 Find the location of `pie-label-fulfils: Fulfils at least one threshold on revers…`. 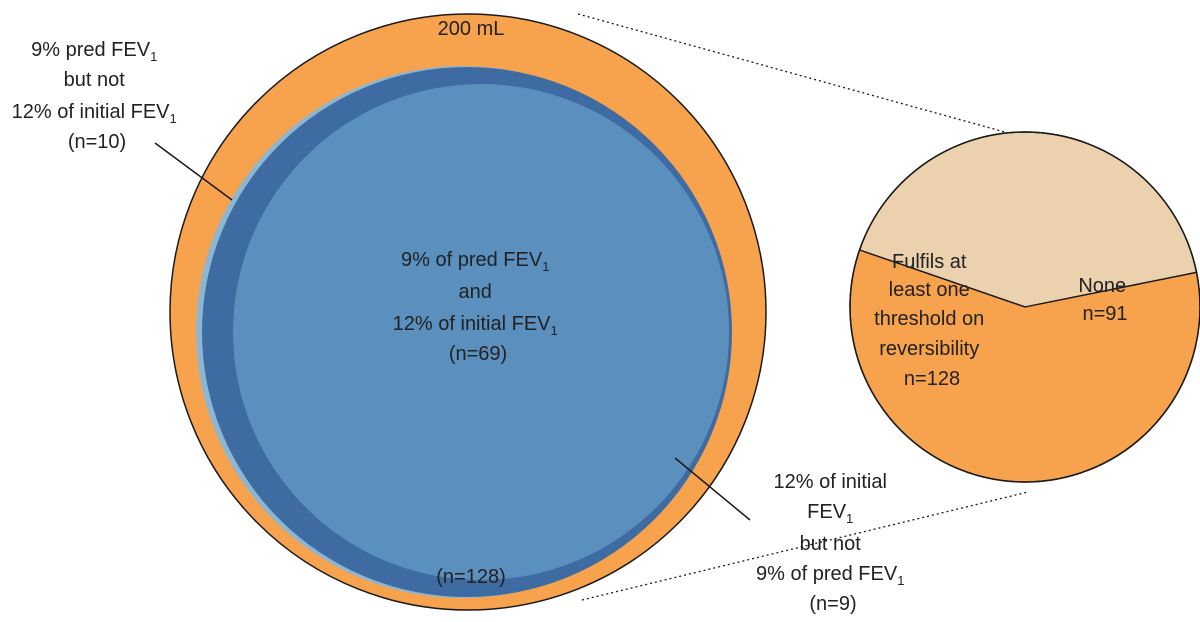

pie-label-fulfils: Fulfils at least one threshold on revers… is located at coordinates (932, 320).